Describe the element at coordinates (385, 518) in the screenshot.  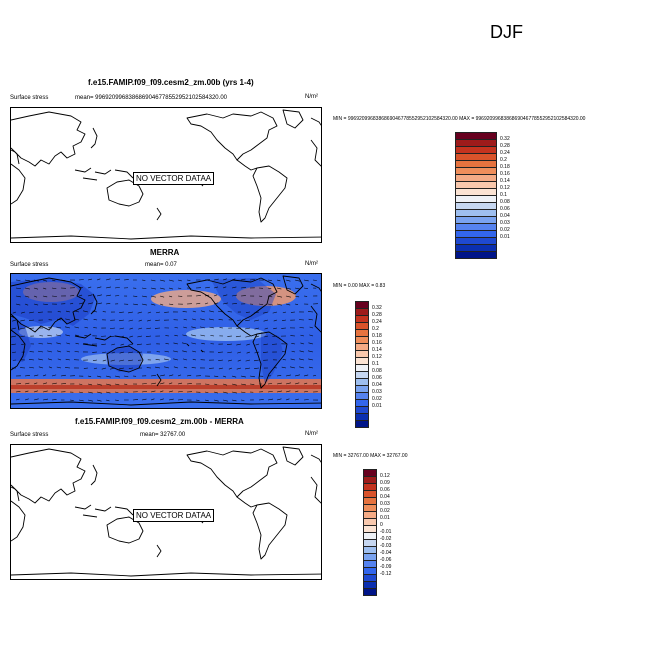
I see `colorbar-label: 0.01` at that location.